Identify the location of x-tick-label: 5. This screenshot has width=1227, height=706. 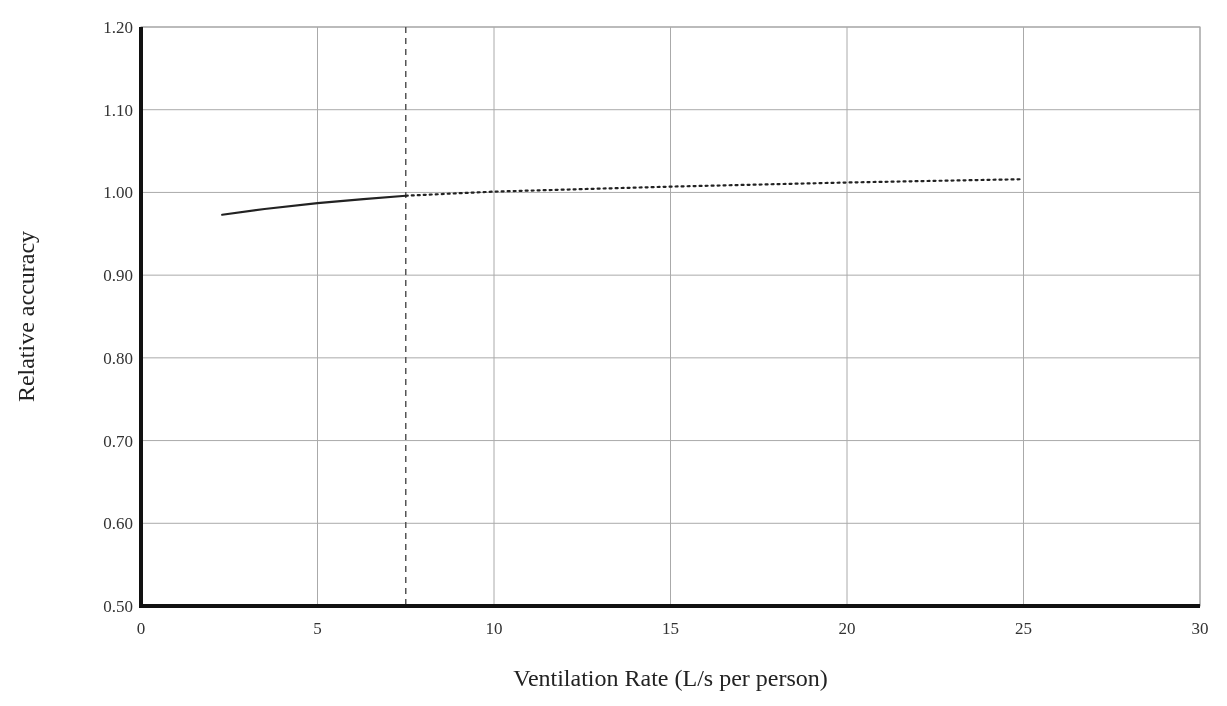
(317, 628).